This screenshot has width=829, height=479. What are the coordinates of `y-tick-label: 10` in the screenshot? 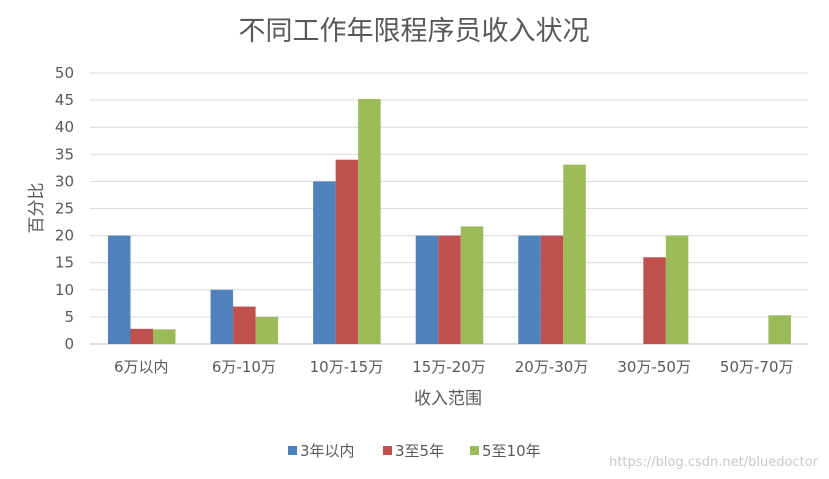 It's located at (64, 290).